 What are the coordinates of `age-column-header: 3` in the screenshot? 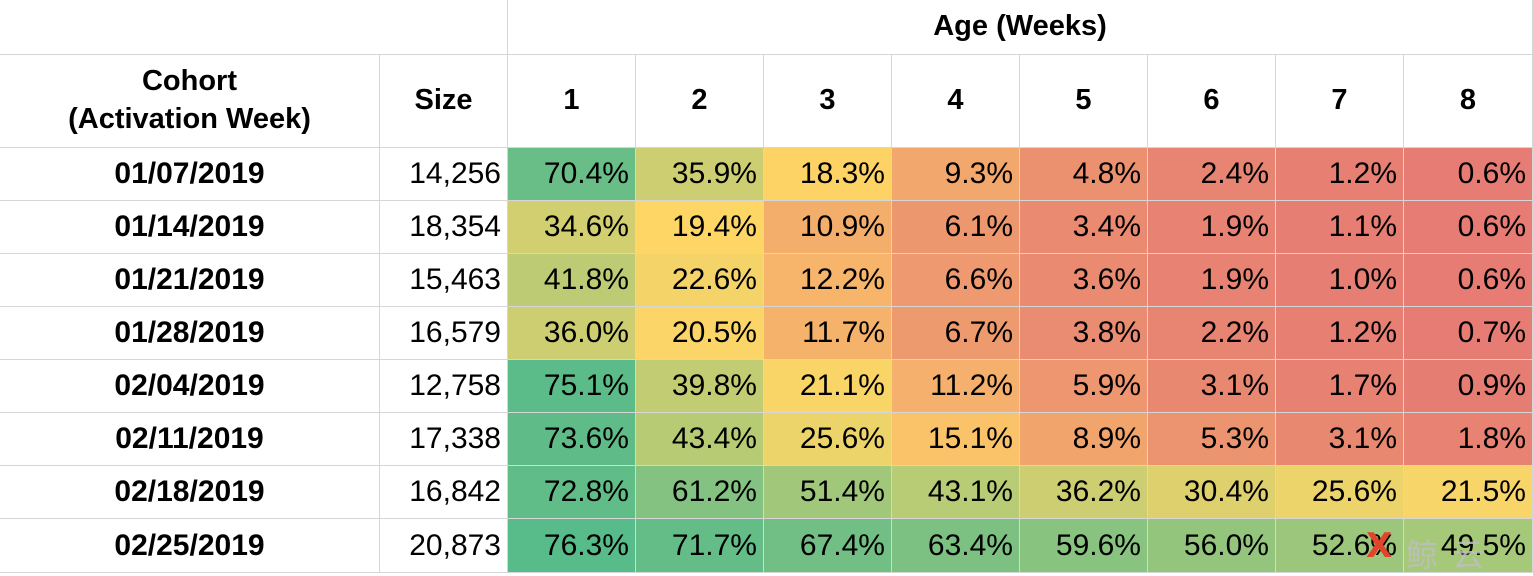 It's located at (828, 101).